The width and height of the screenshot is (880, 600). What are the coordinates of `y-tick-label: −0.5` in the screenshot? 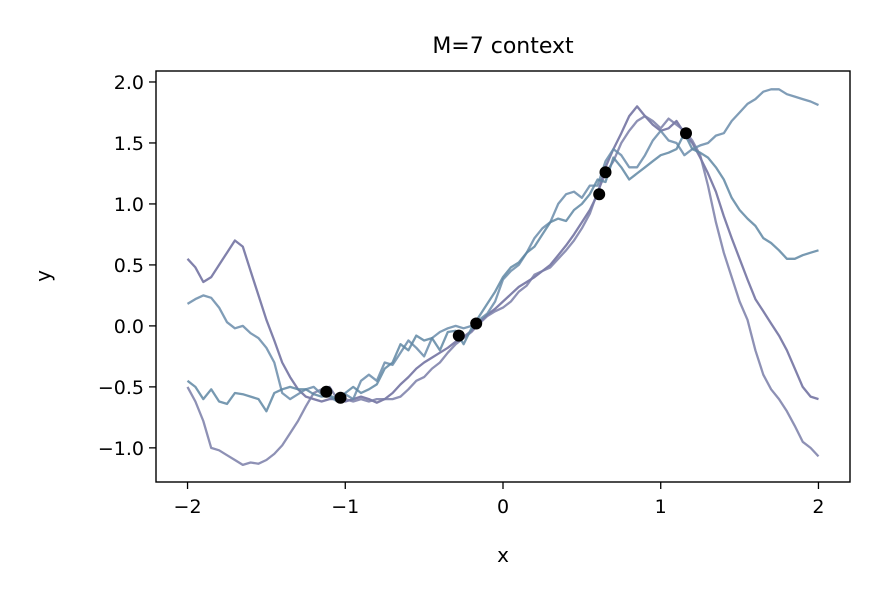 It's located at (121, 388).